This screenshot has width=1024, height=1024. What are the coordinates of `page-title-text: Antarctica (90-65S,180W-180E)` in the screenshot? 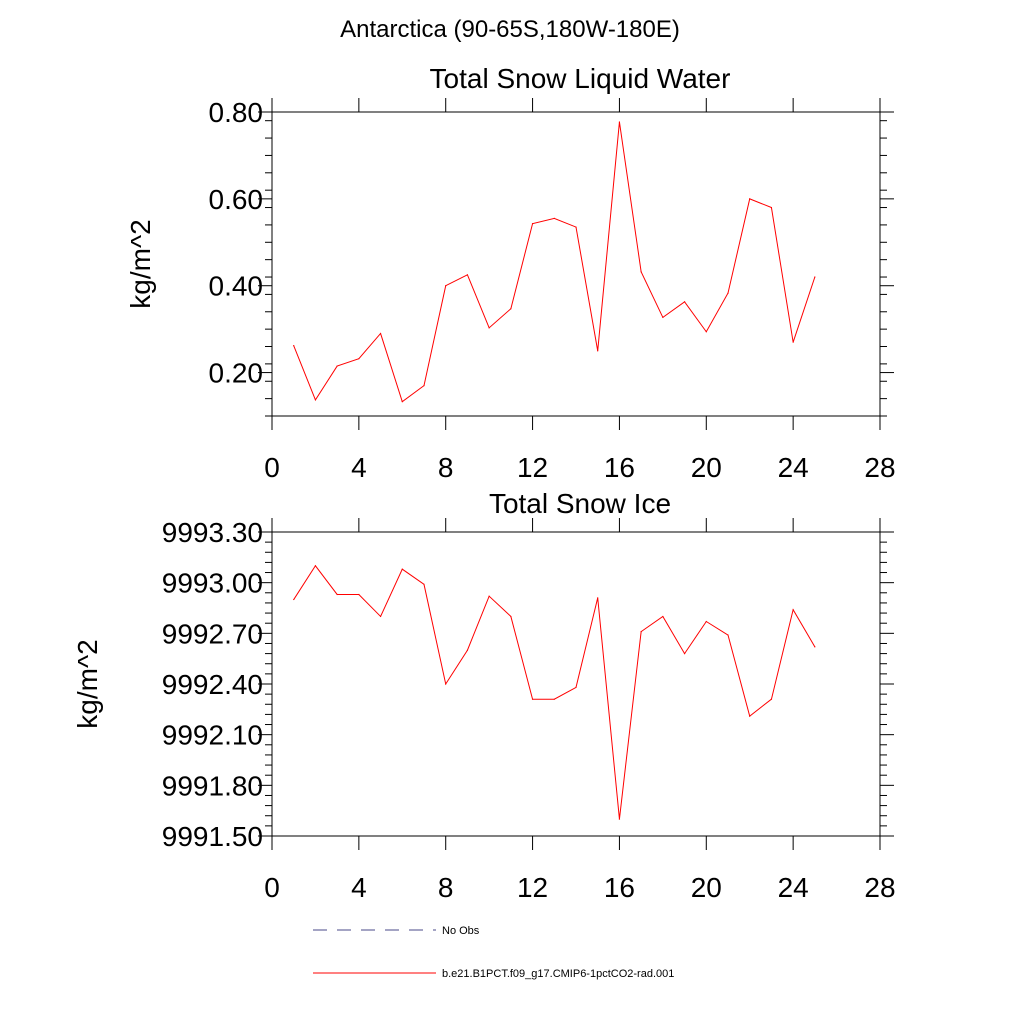 It's located at (510, 29).